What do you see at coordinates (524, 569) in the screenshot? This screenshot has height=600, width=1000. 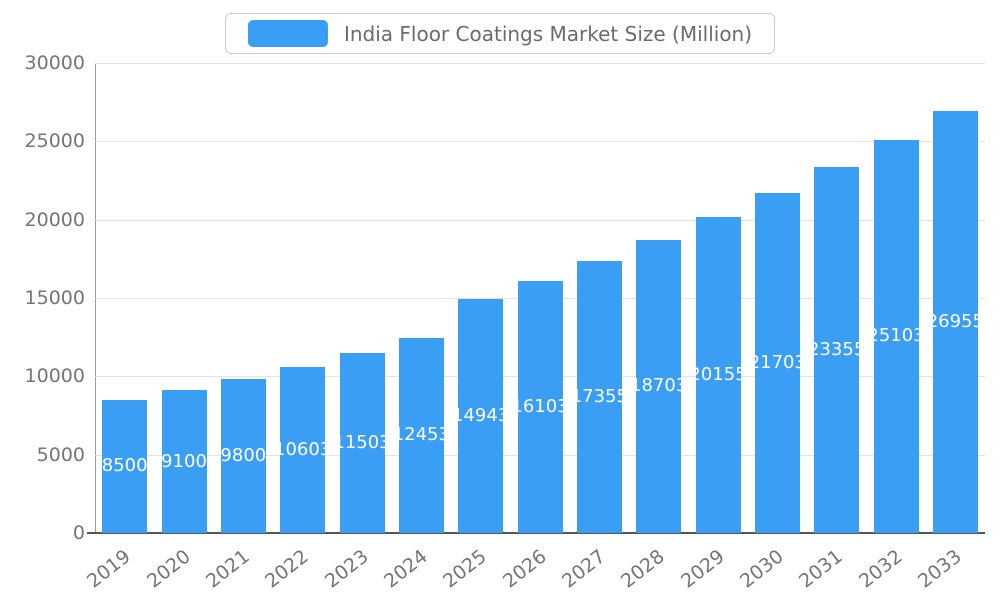 I see `x-axis-tick-label: 2026` at bounding box center [524, 569].